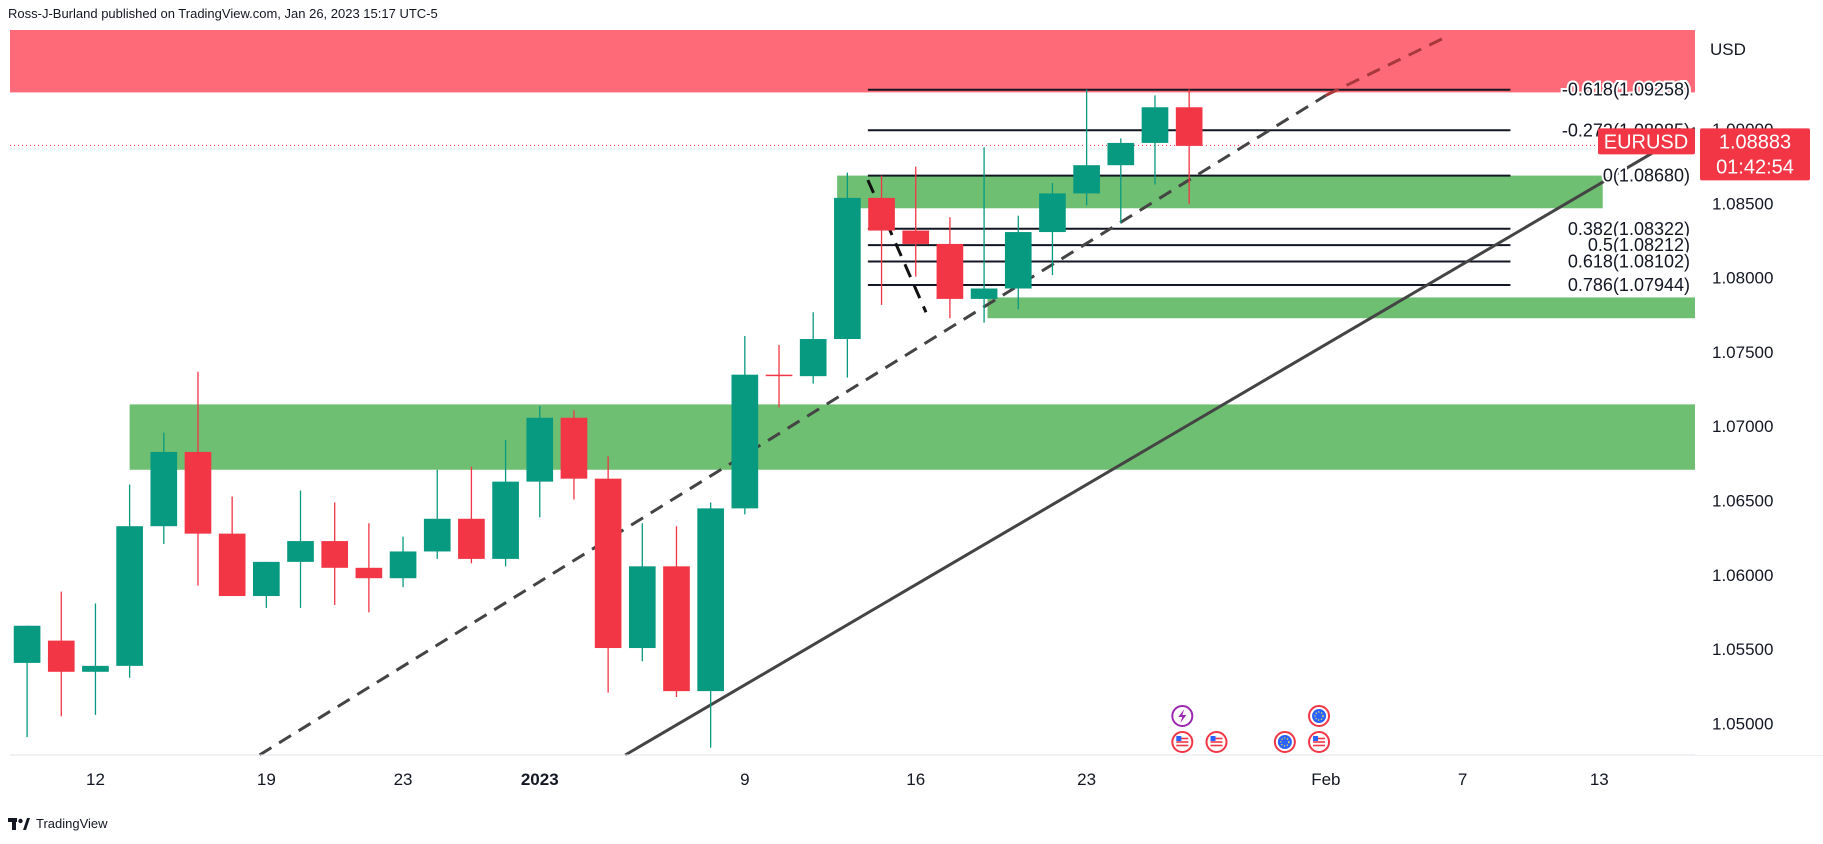  What do you see at coordinates (1742, 203) in the screenshot?
I see `y-tick-label-7: 1.08500` at bounding box center [1742, 203].